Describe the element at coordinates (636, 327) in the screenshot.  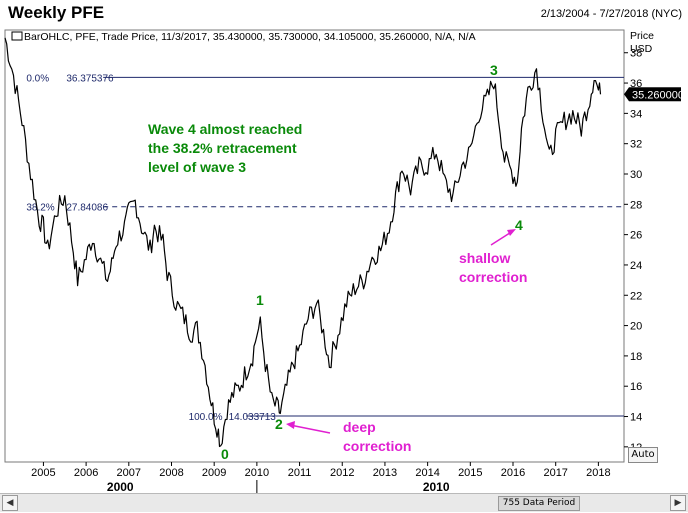
I see `y-tick-label: 20` at that location.